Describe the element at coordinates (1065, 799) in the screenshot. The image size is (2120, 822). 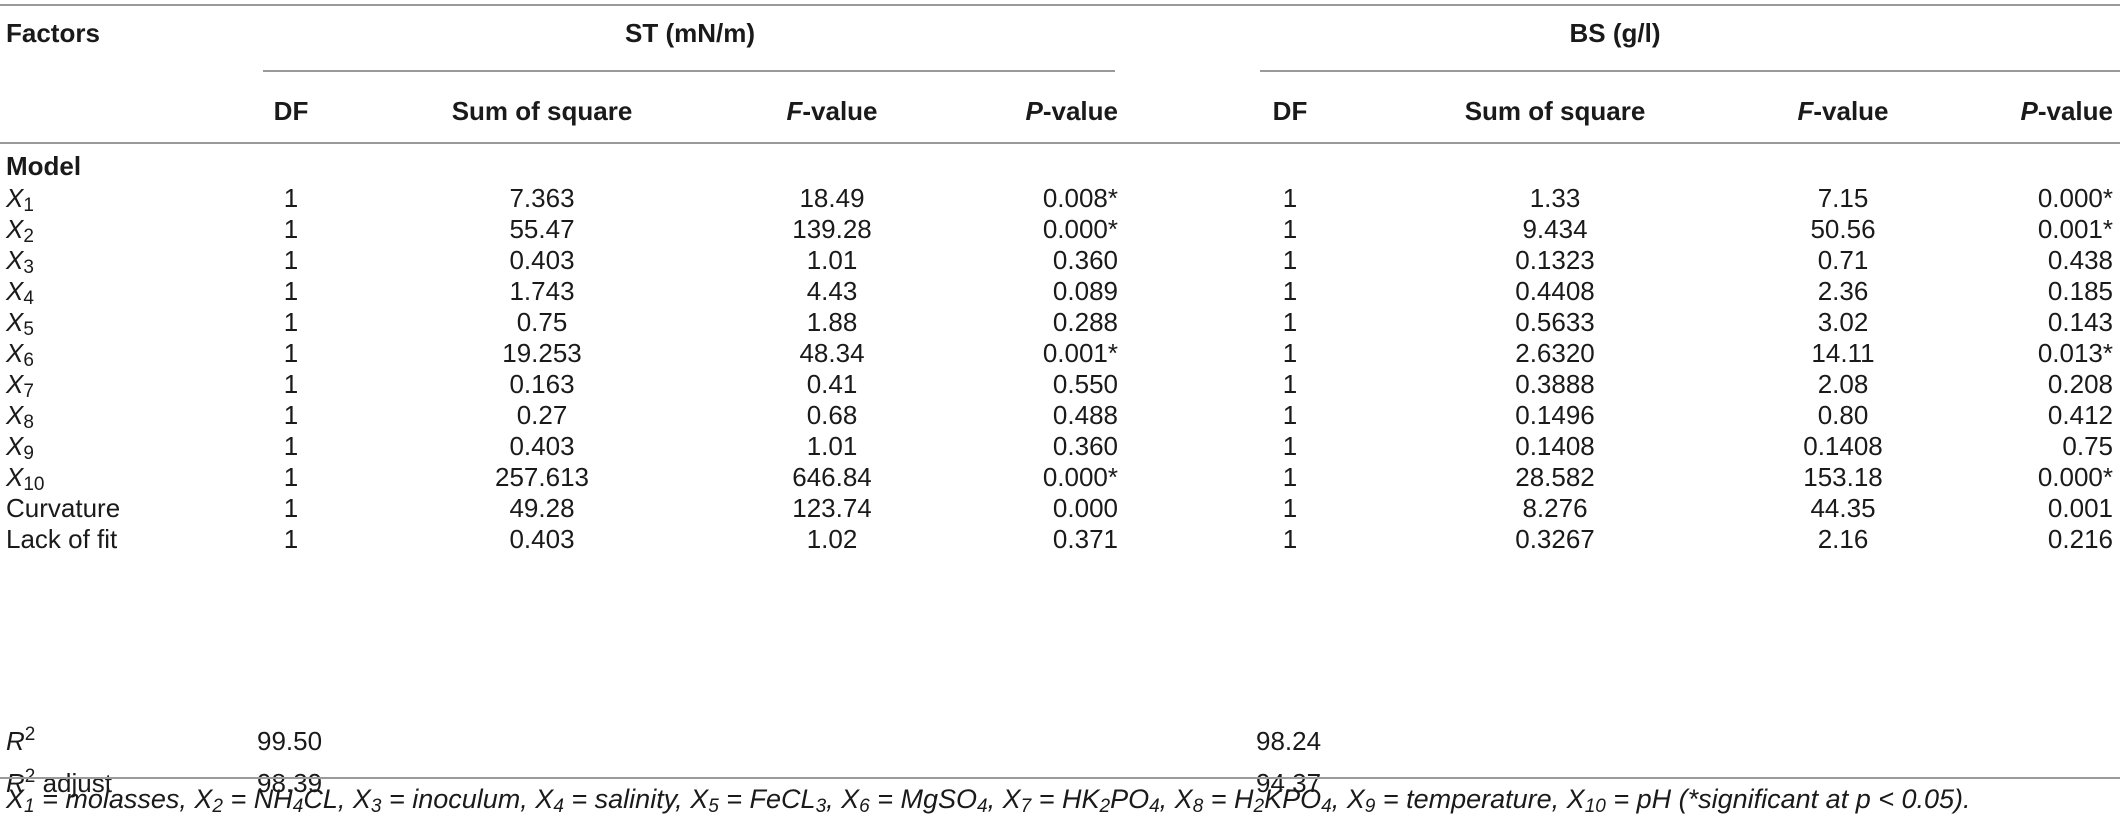
I see `footnote-text: = HK` at that location.